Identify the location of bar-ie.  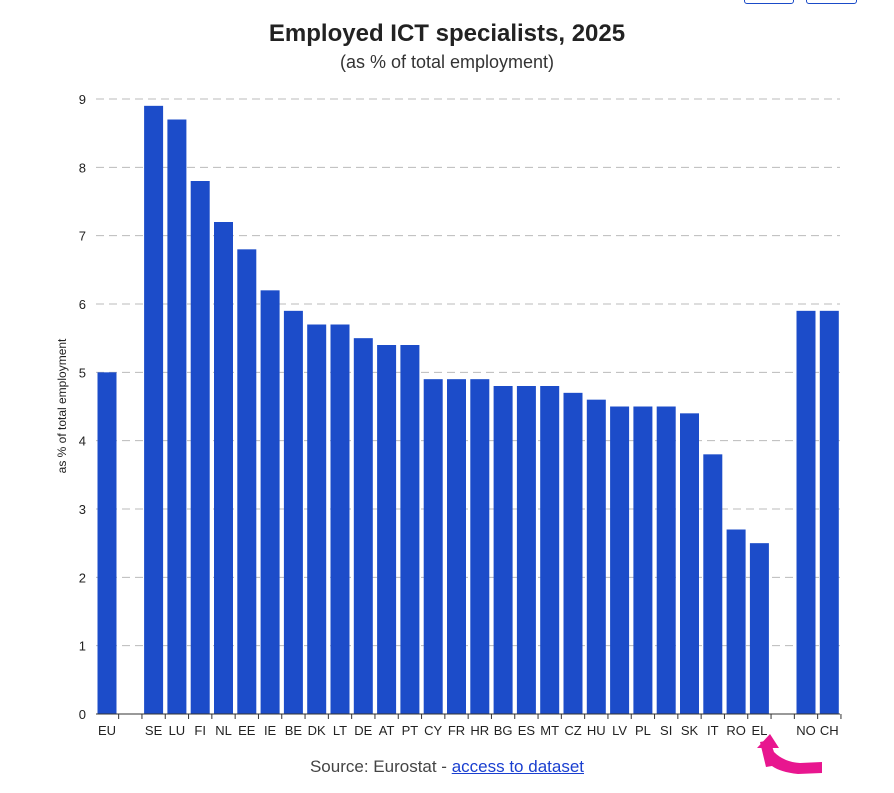
(270, 502).